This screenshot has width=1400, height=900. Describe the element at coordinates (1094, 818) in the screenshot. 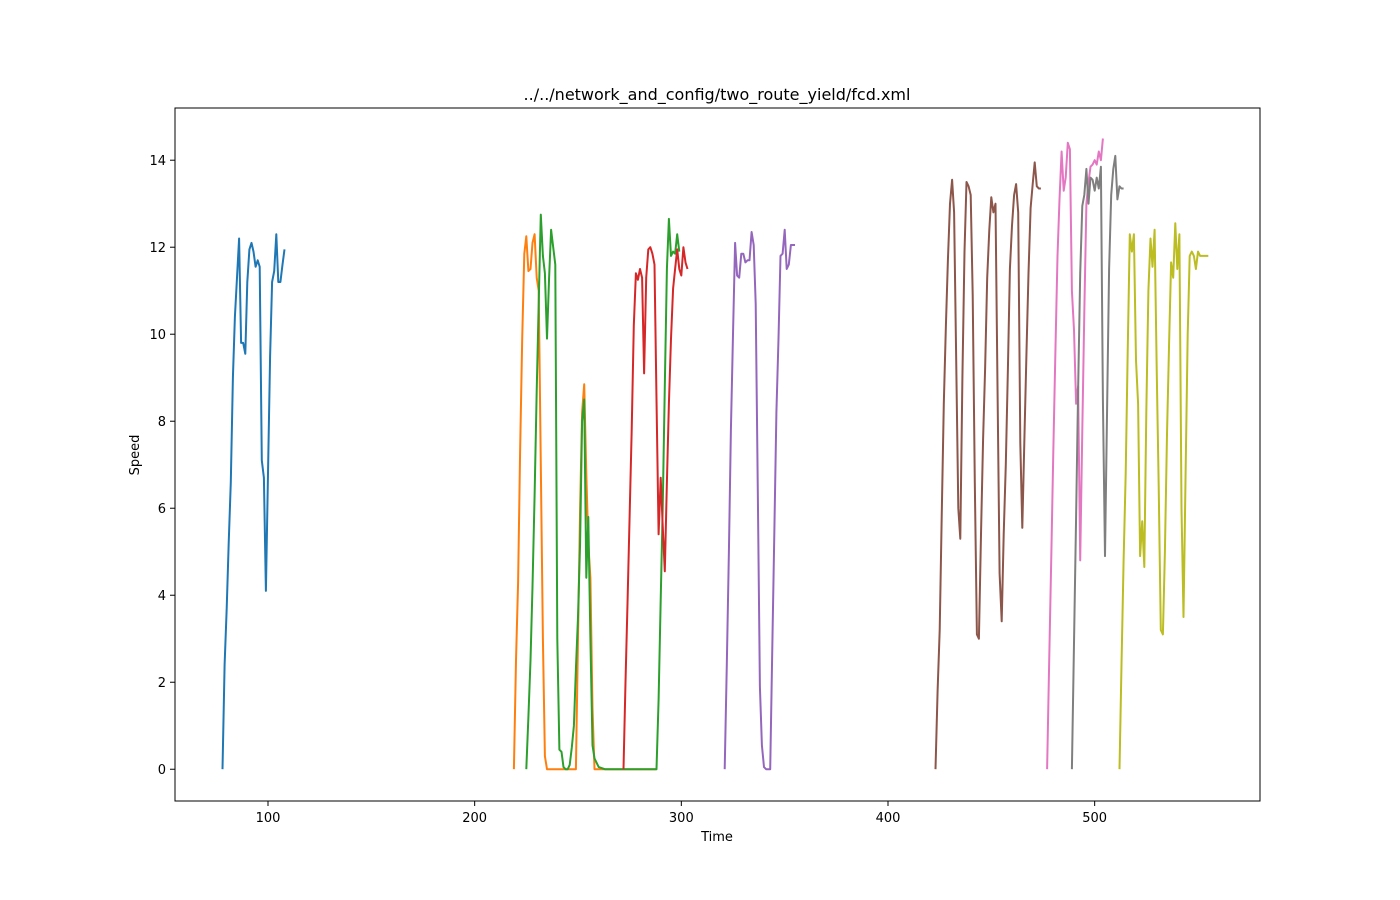

I see `x-tick-label: 500` at that location.